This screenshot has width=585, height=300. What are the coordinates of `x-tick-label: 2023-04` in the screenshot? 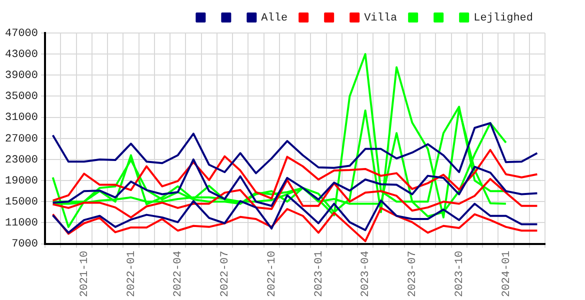 It's located at (366, 274).